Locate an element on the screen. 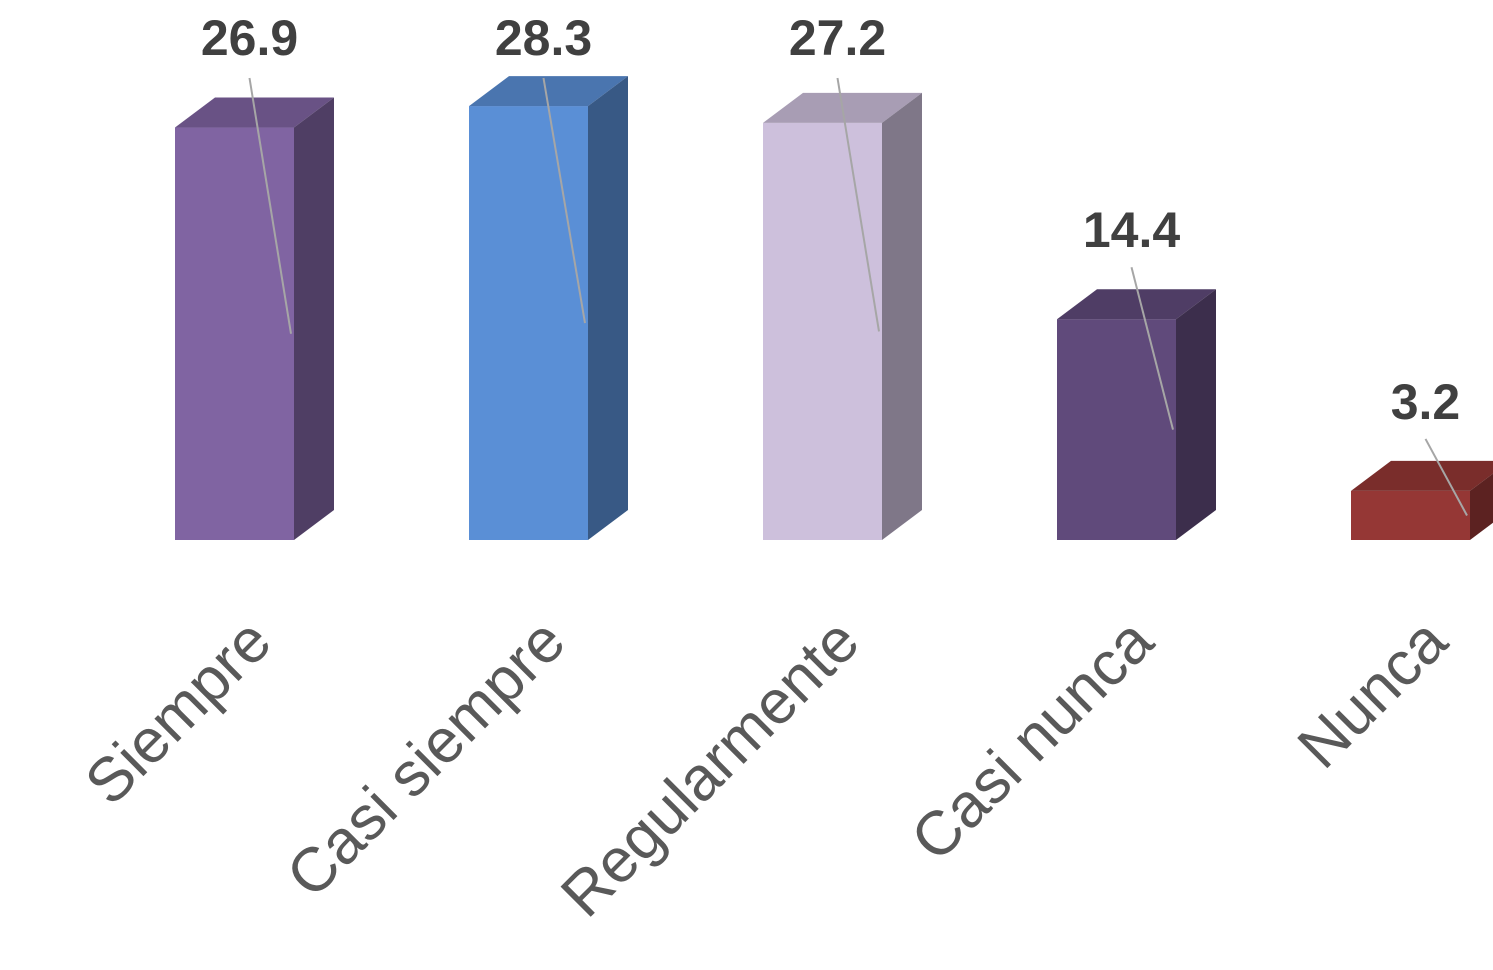 The height and width of the screenshot is (970, 1493). x-tick-label: Siempre is located at coordinates (178, 712).